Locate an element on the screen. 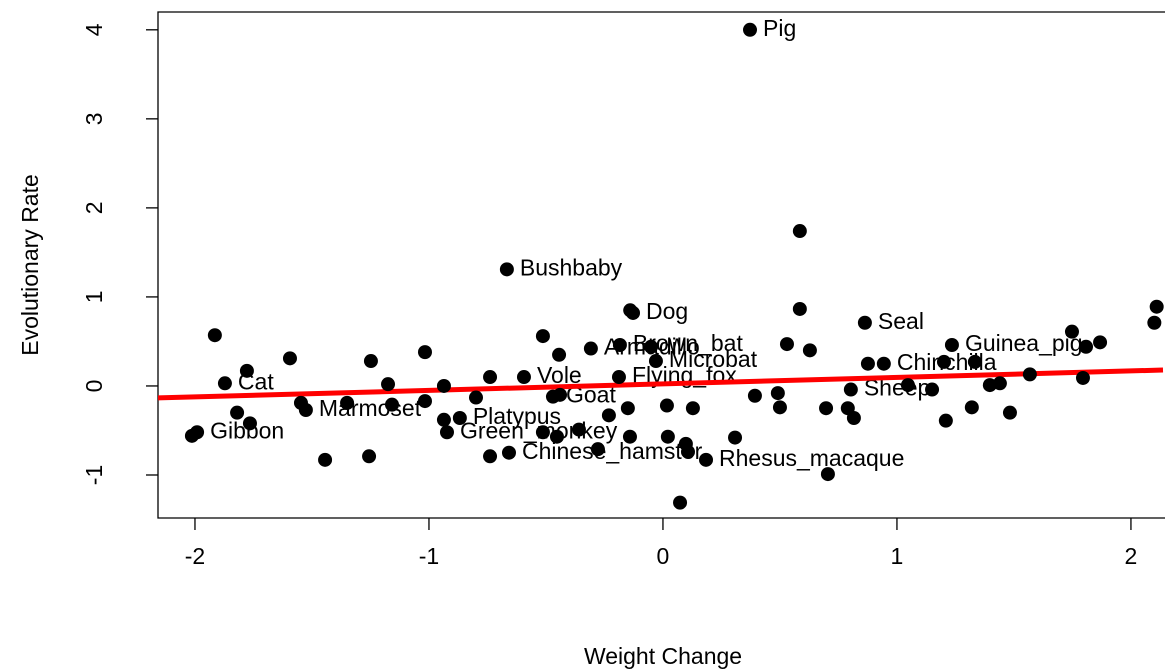 This screenshot has width=1165, height=672. point-label: Platypus is located at coordinates (517, 416).